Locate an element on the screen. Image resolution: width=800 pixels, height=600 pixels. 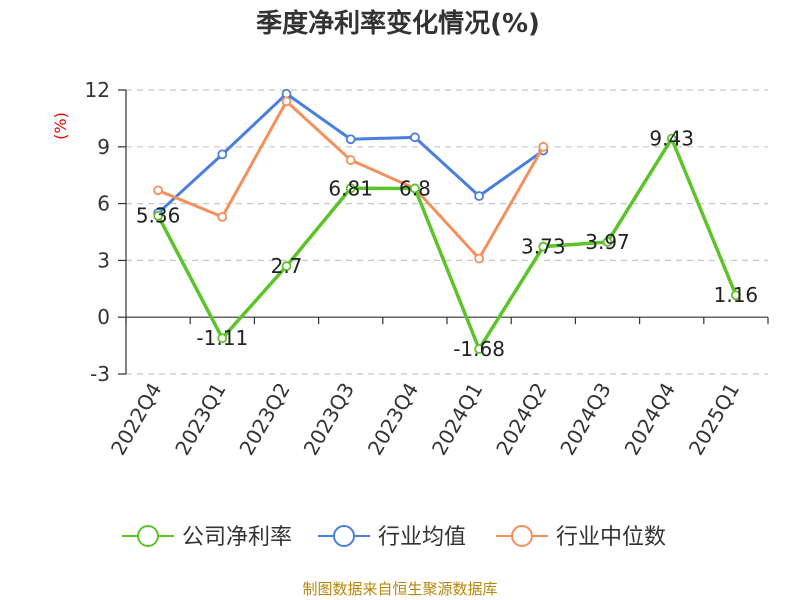
x-tick-label: 2025Q1 is located at coordinates (714, 419).